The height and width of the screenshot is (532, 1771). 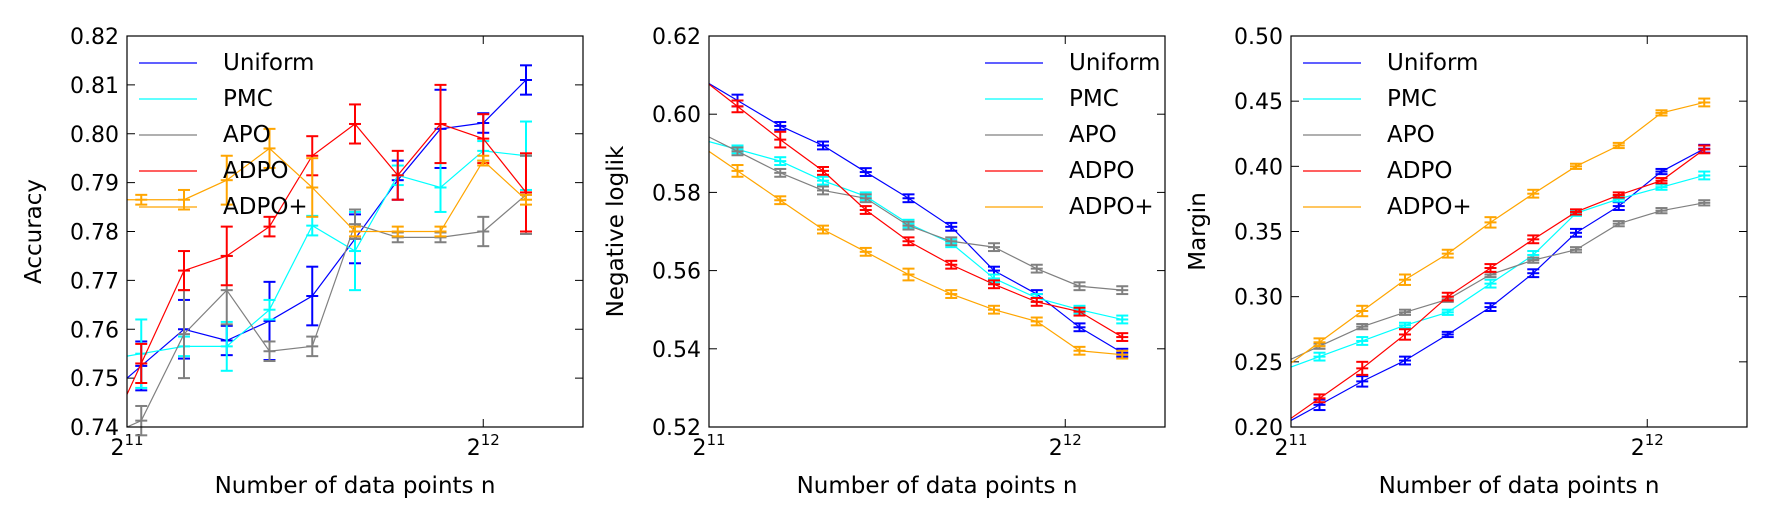 I want to click on y-tick-label: 0.81, so click(x=94, y=86).